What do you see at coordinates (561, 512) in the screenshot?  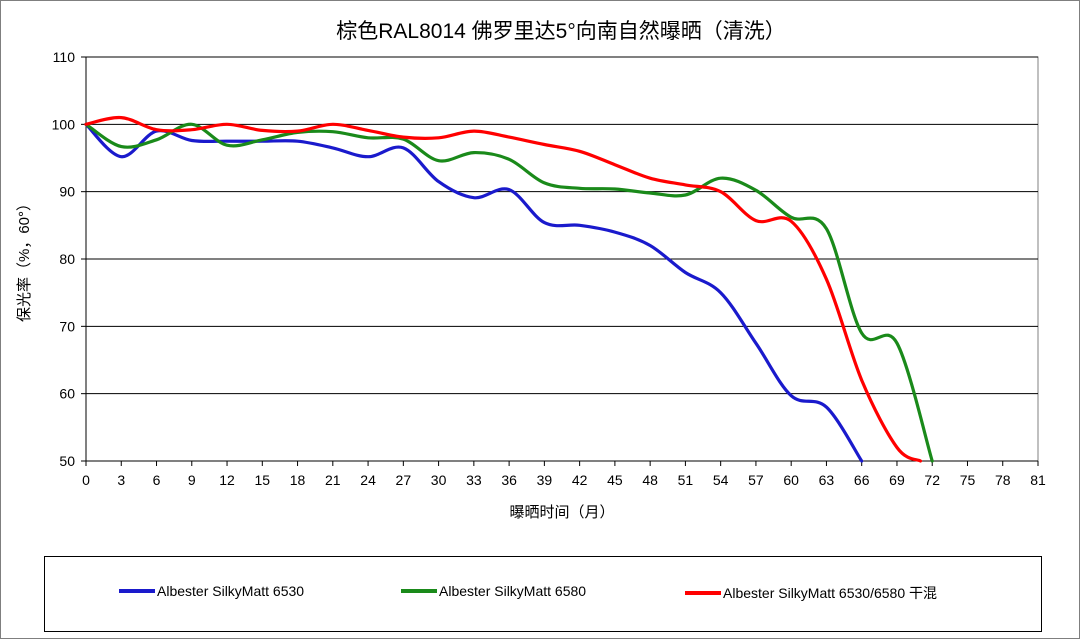 I see `x-axis-label: 曝晒时间（月）` at bounding box center [561, 512].